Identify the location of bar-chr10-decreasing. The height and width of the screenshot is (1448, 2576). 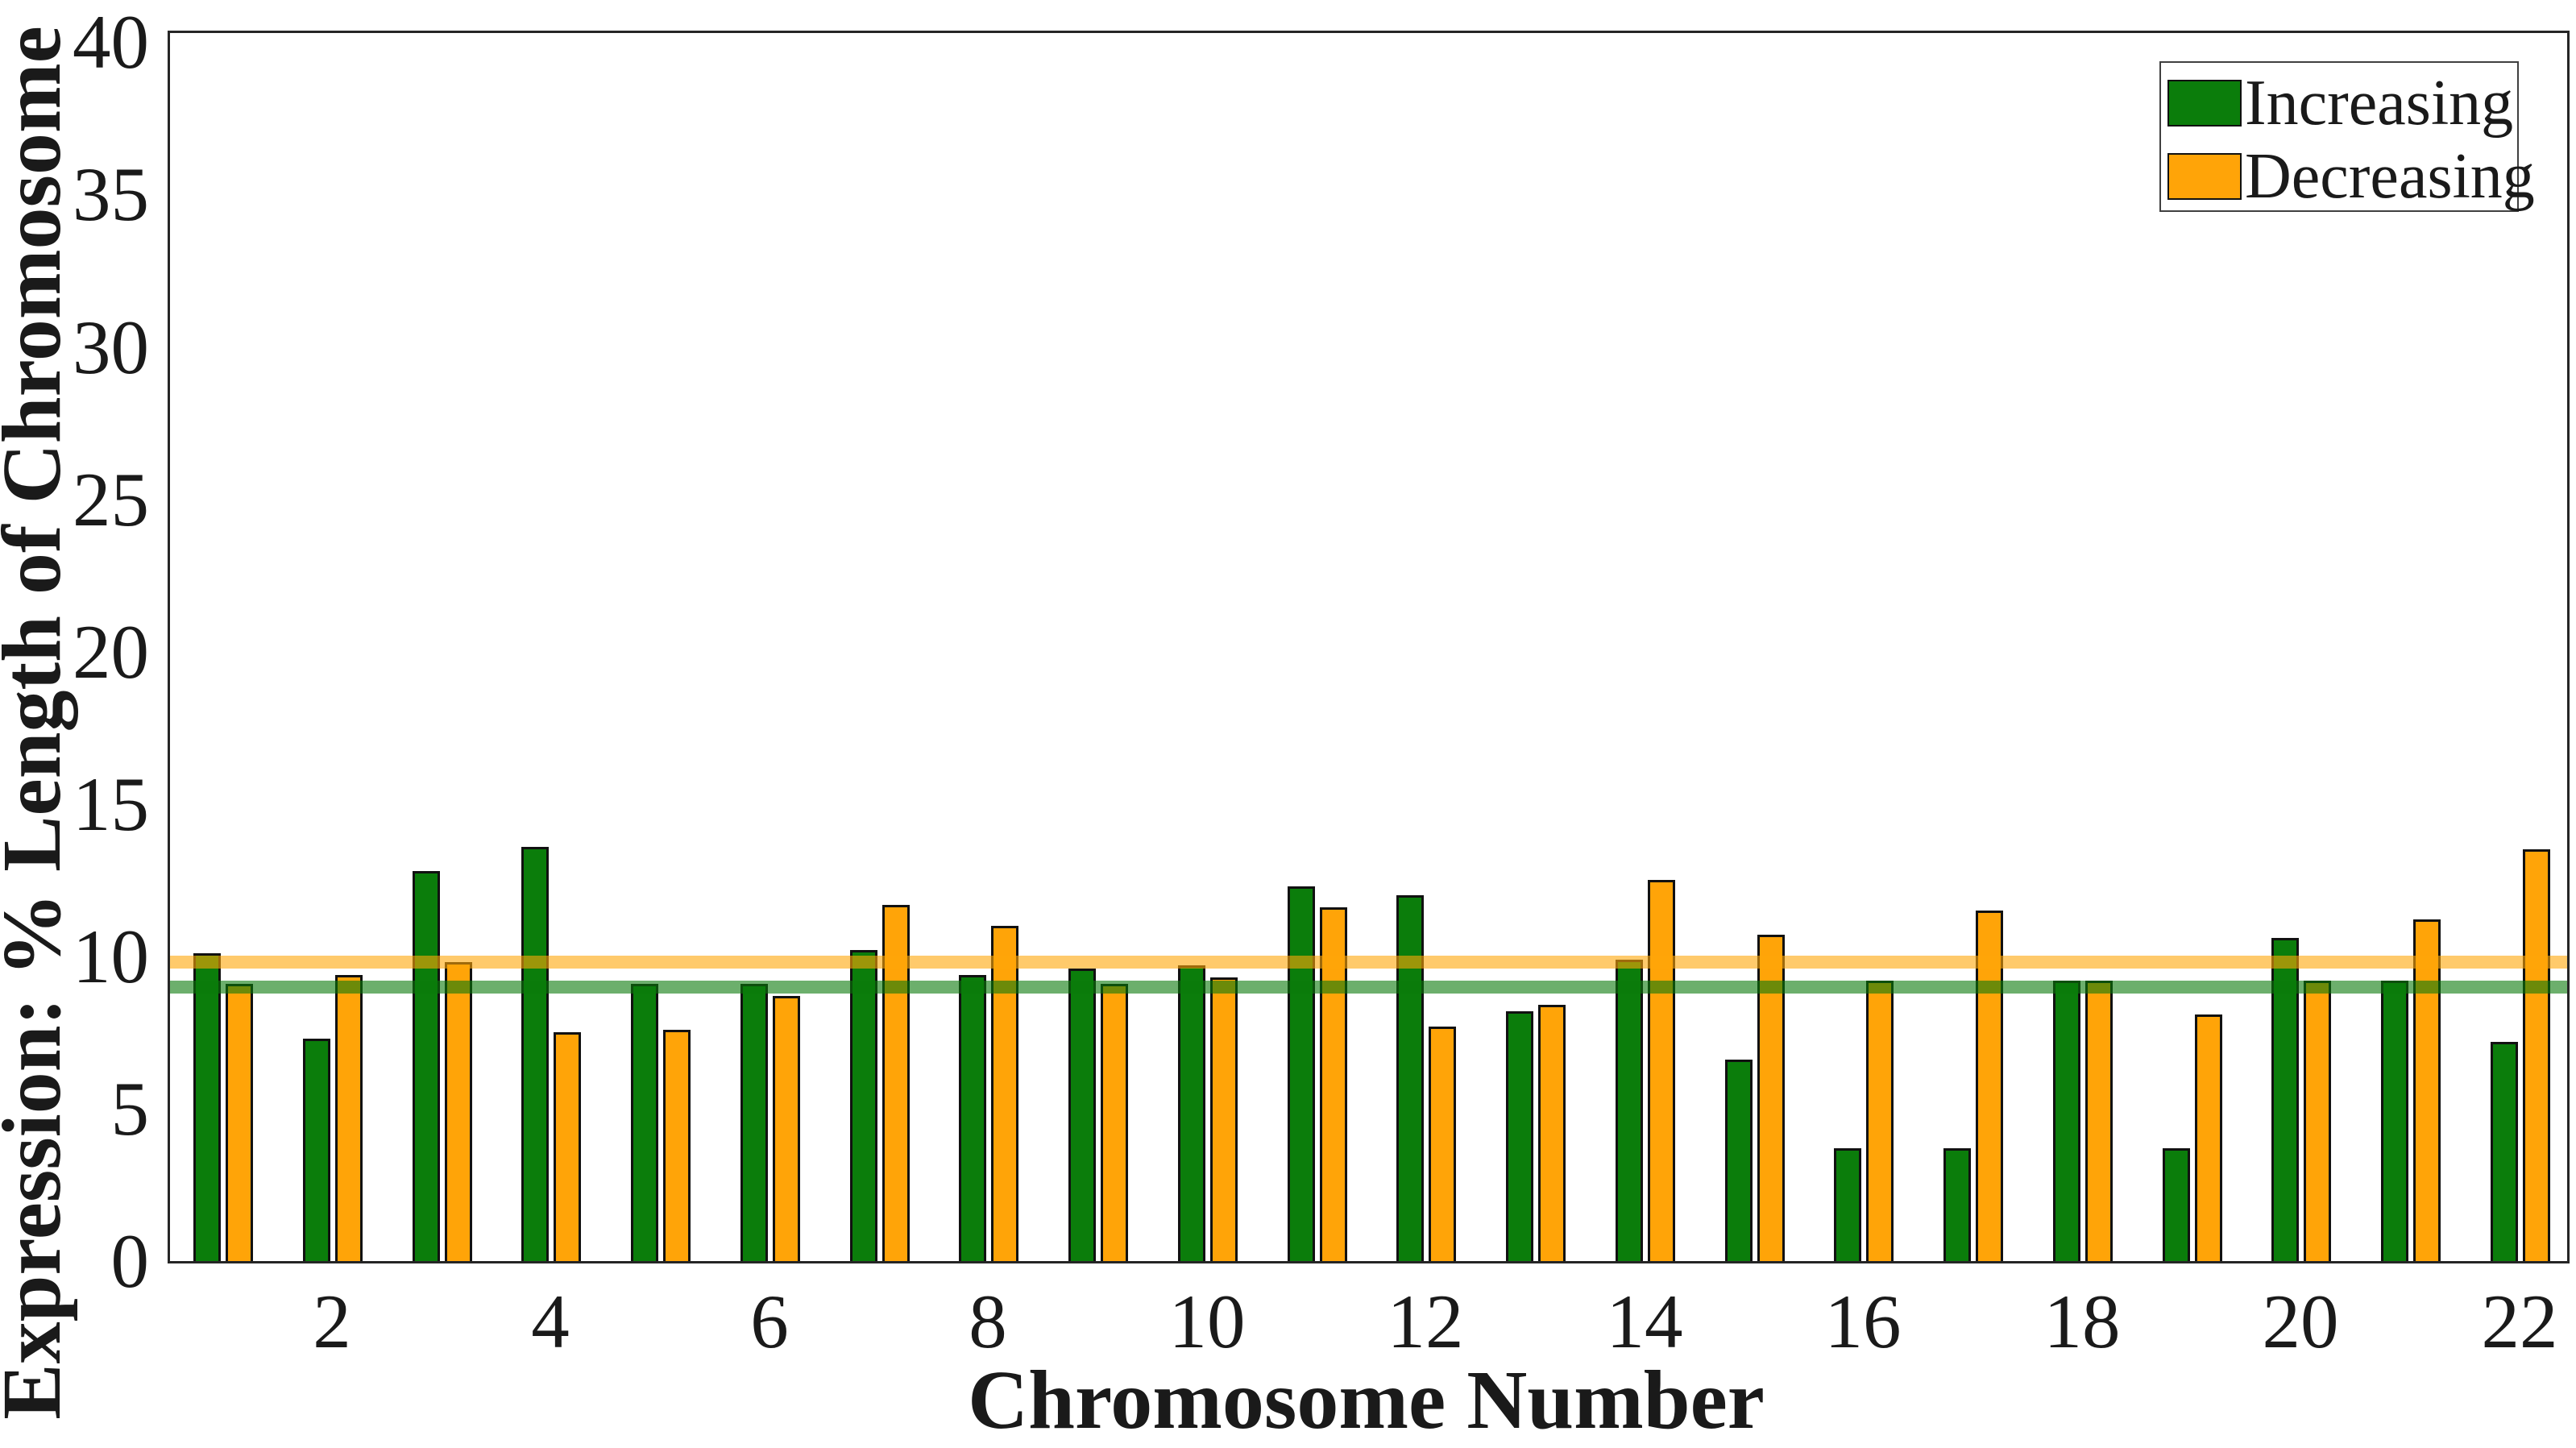
(1223, 1119).